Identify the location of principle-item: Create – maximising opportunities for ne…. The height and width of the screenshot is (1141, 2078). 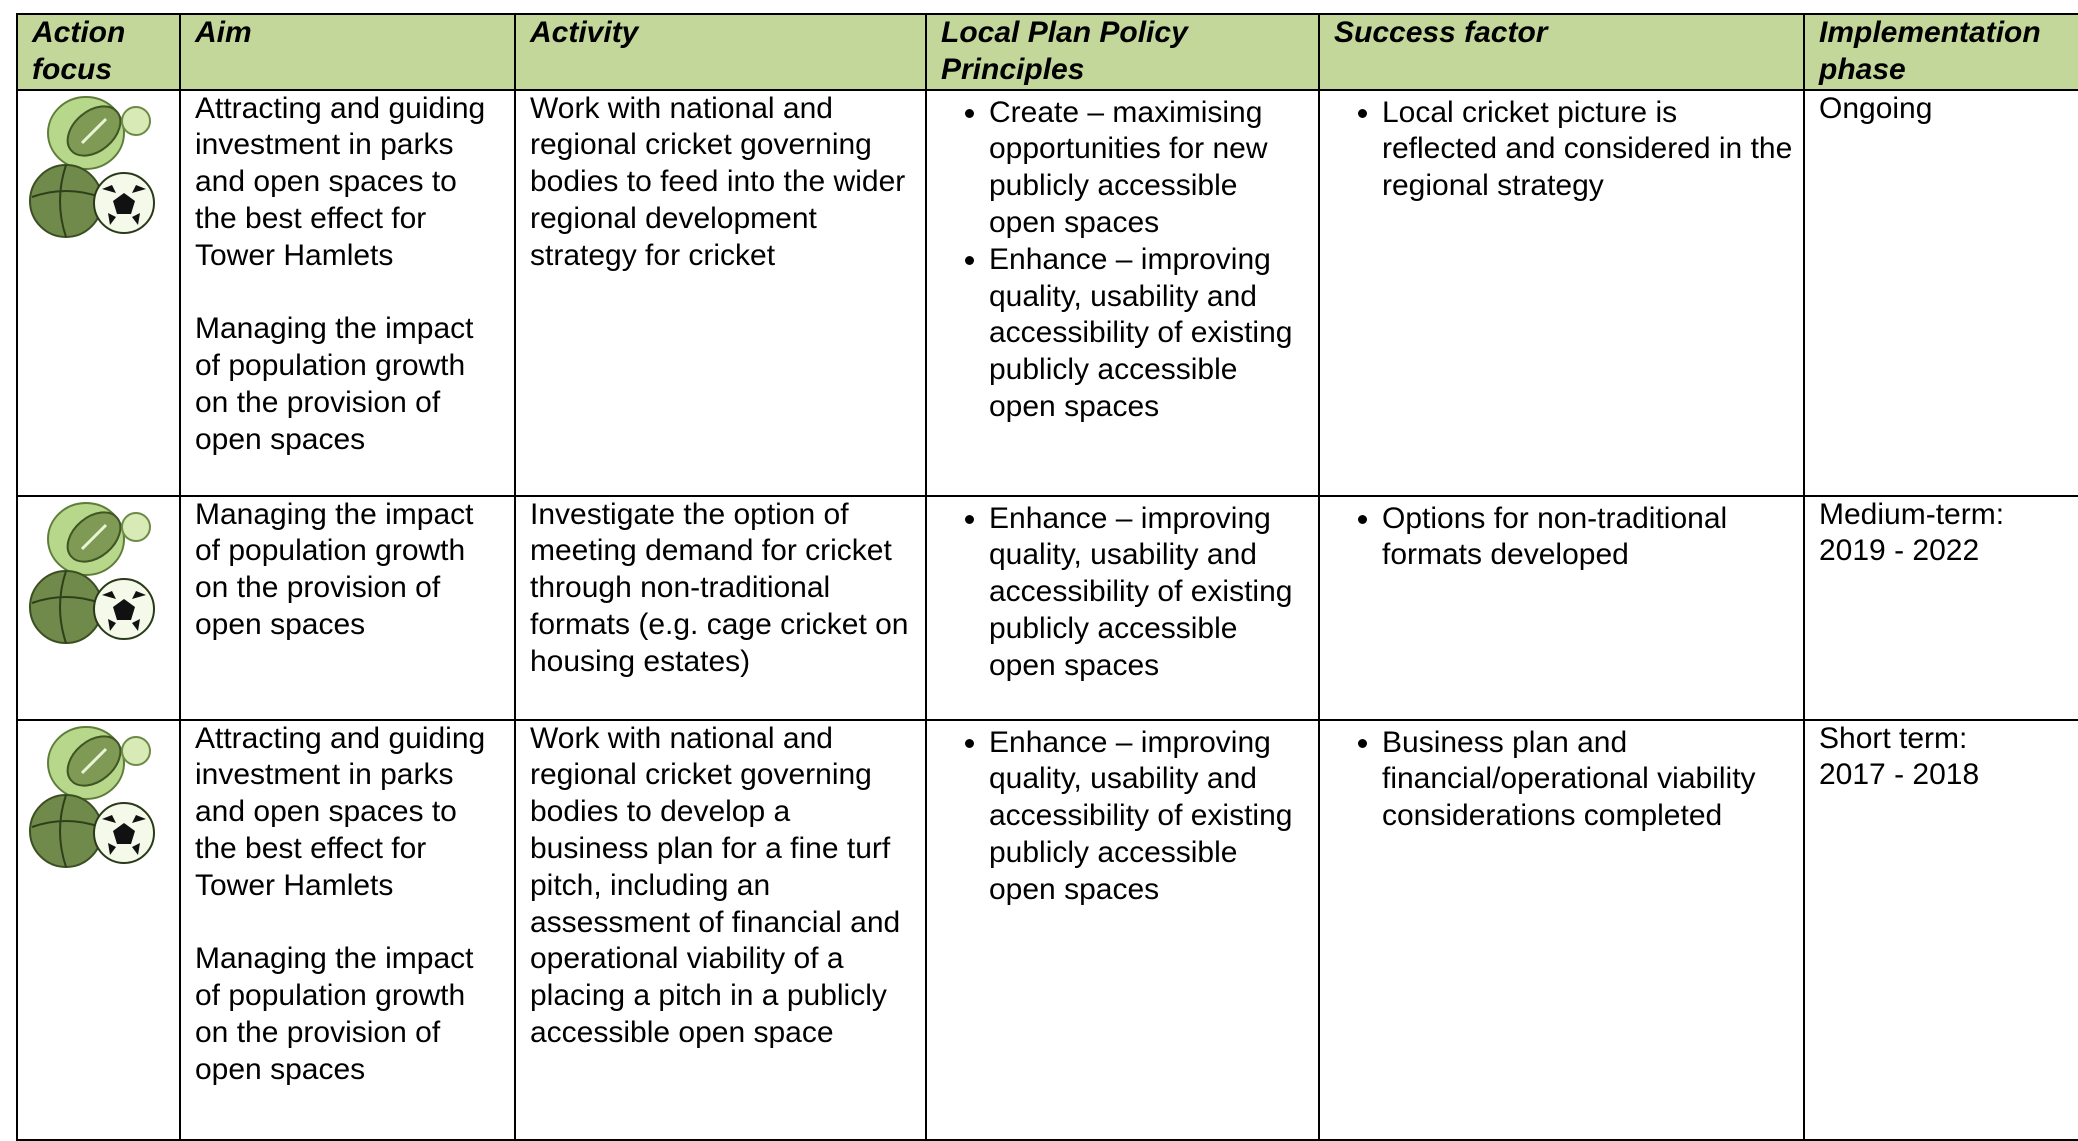
(1148, 168).